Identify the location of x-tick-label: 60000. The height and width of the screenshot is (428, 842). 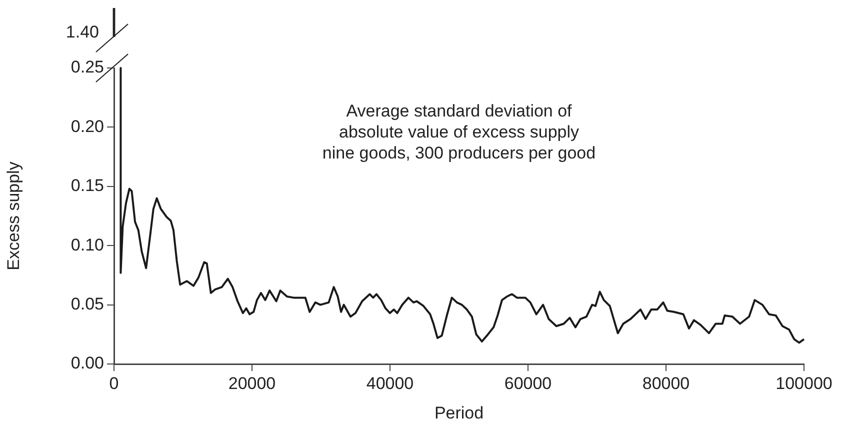
(528, 383).